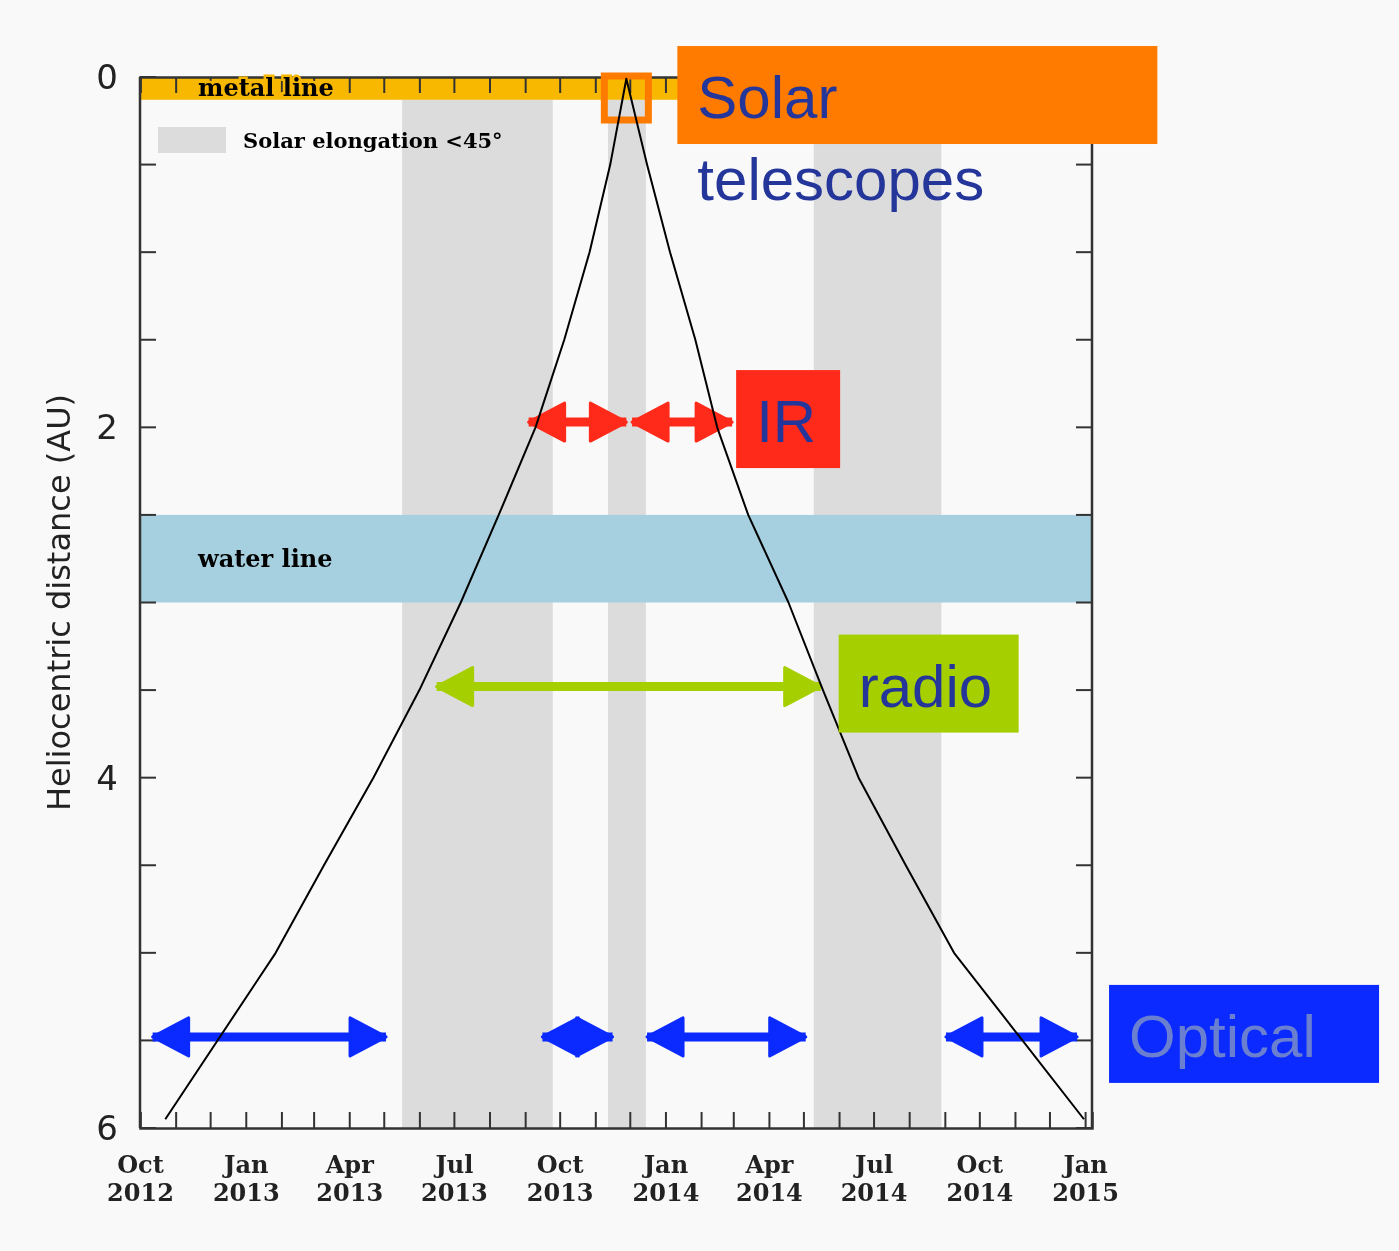 The height and width of the screenshot is (1251, 1399). What do you see at coordinates (107, 77) in the screenshot?
I see `y-tick-label: 0` at bounding box center [107, 77].